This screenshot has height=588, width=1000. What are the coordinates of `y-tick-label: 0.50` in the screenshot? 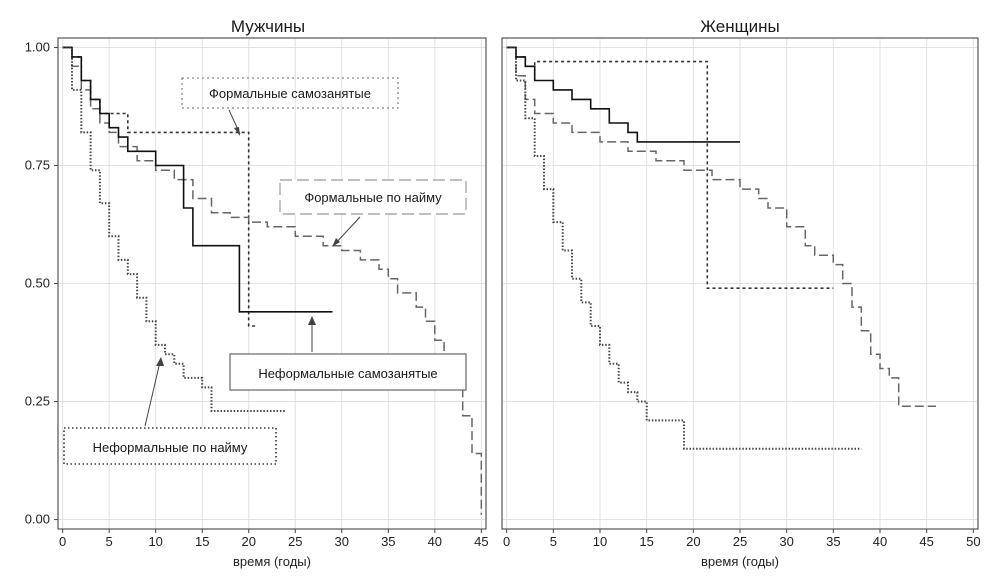 It's located at (37, 283).